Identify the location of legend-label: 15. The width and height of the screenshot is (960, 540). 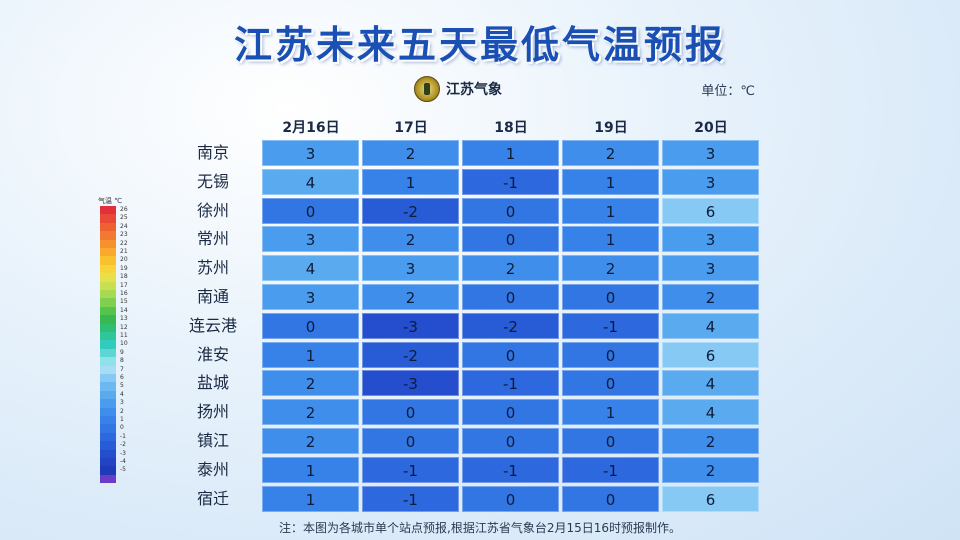
(124, 302).